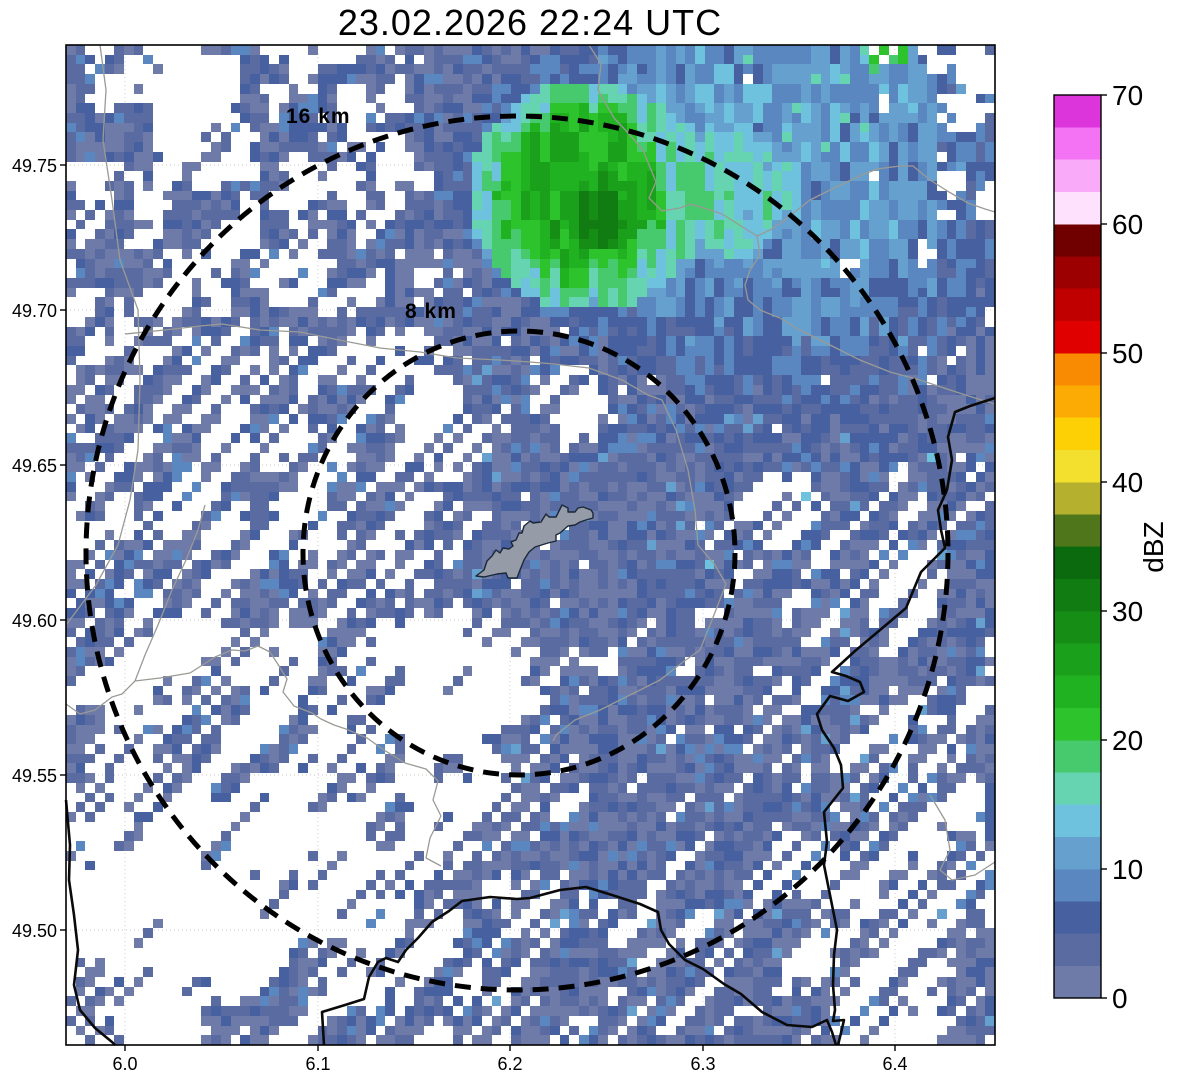 Image resolution: width=1188 pixels, height=1084 pixels. I want to click on svg-text: 49.75, so click(34, 166).